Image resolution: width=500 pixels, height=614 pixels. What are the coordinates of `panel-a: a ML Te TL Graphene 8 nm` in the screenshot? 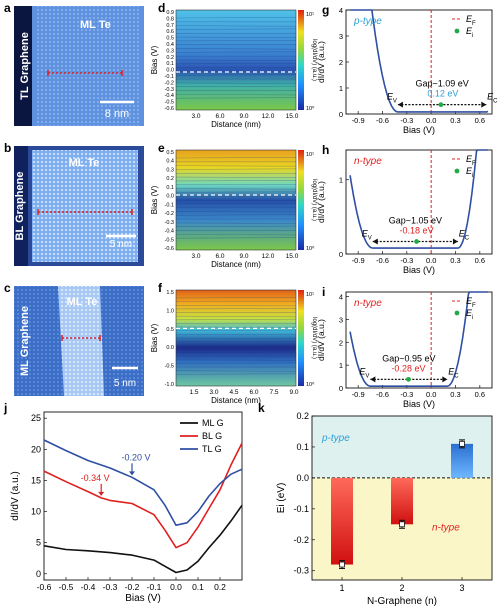 It's located at (74, 63).